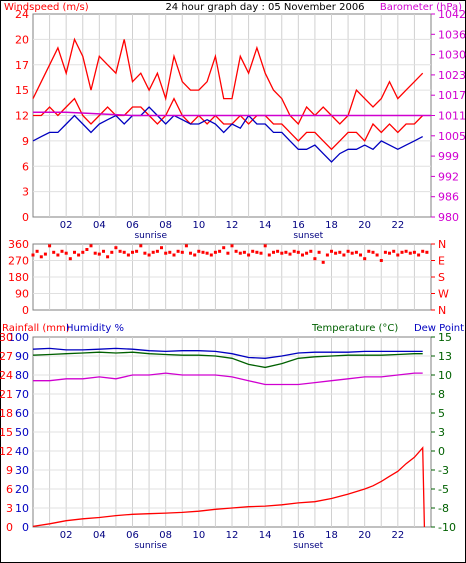 This screenshot has height=563, width=466. What do you see at coordinates (443, 489) in the screenshot?
I see `temperature-tick-label: -5` at bounding box center [443, 489].